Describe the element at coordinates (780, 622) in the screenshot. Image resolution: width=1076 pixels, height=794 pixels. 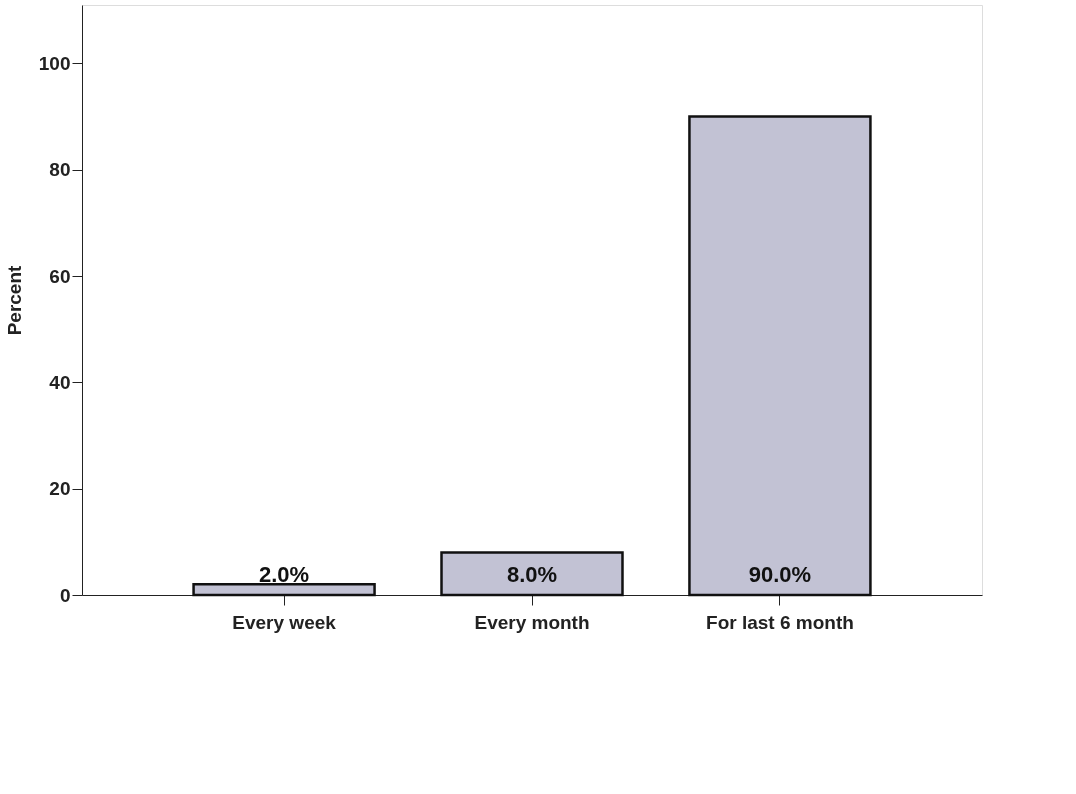
I see `x-tick-label: For last 6 month` at that location.